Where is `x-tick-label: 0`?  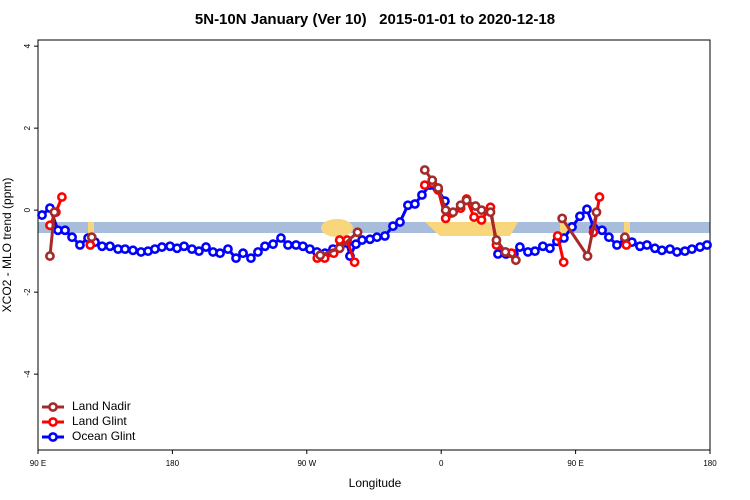
x-tick-label: 0 is located at coordinates (441, 463).